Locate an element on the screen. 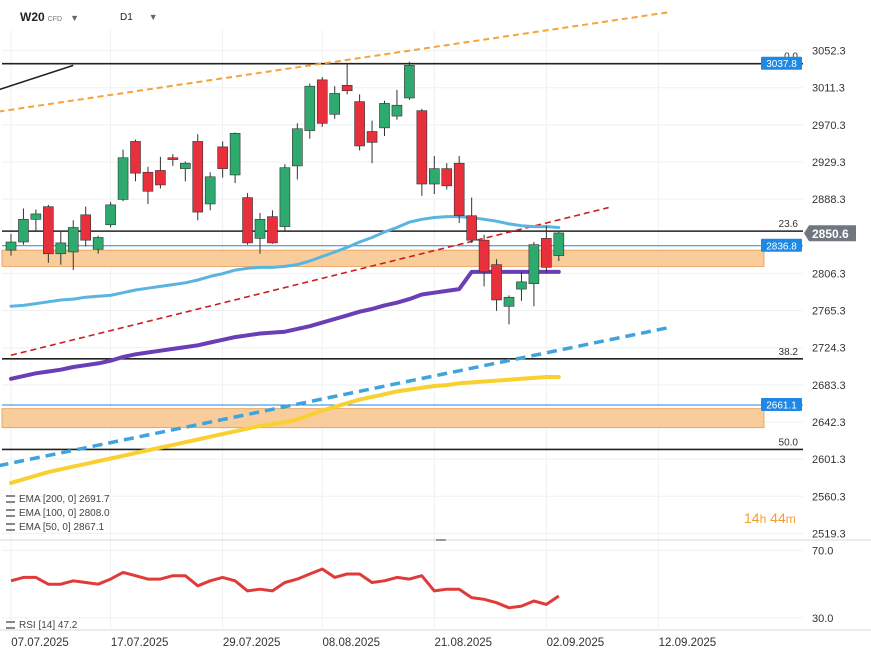 This screenshot has width=871, height=659. legend-ema100-text: EMA [100, 0] 2808.0 is located at coordinates (64, 513).